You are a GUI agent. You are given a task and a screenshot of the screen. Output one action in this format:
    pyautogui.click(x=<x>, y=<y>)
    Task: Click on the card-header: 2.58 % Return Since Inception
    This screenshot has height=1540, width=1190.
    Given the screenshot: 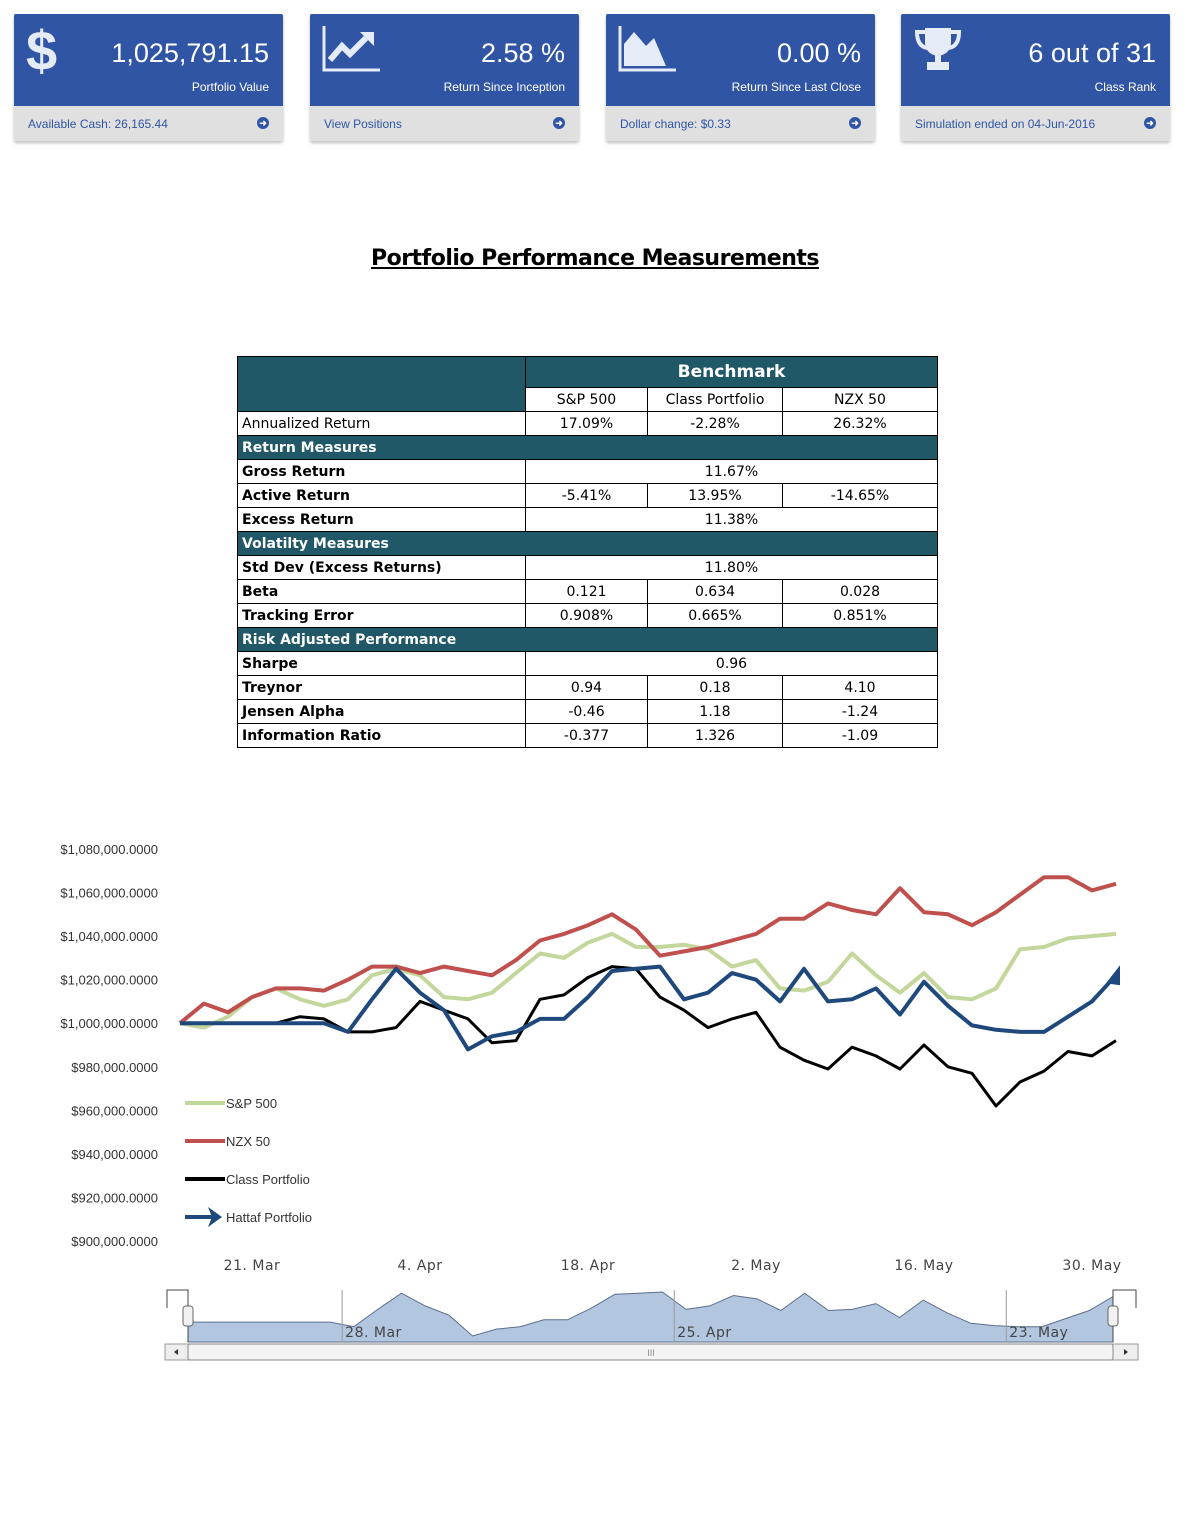 What is the action you would take?
    pyautogui.click(x=444, y=60)
    